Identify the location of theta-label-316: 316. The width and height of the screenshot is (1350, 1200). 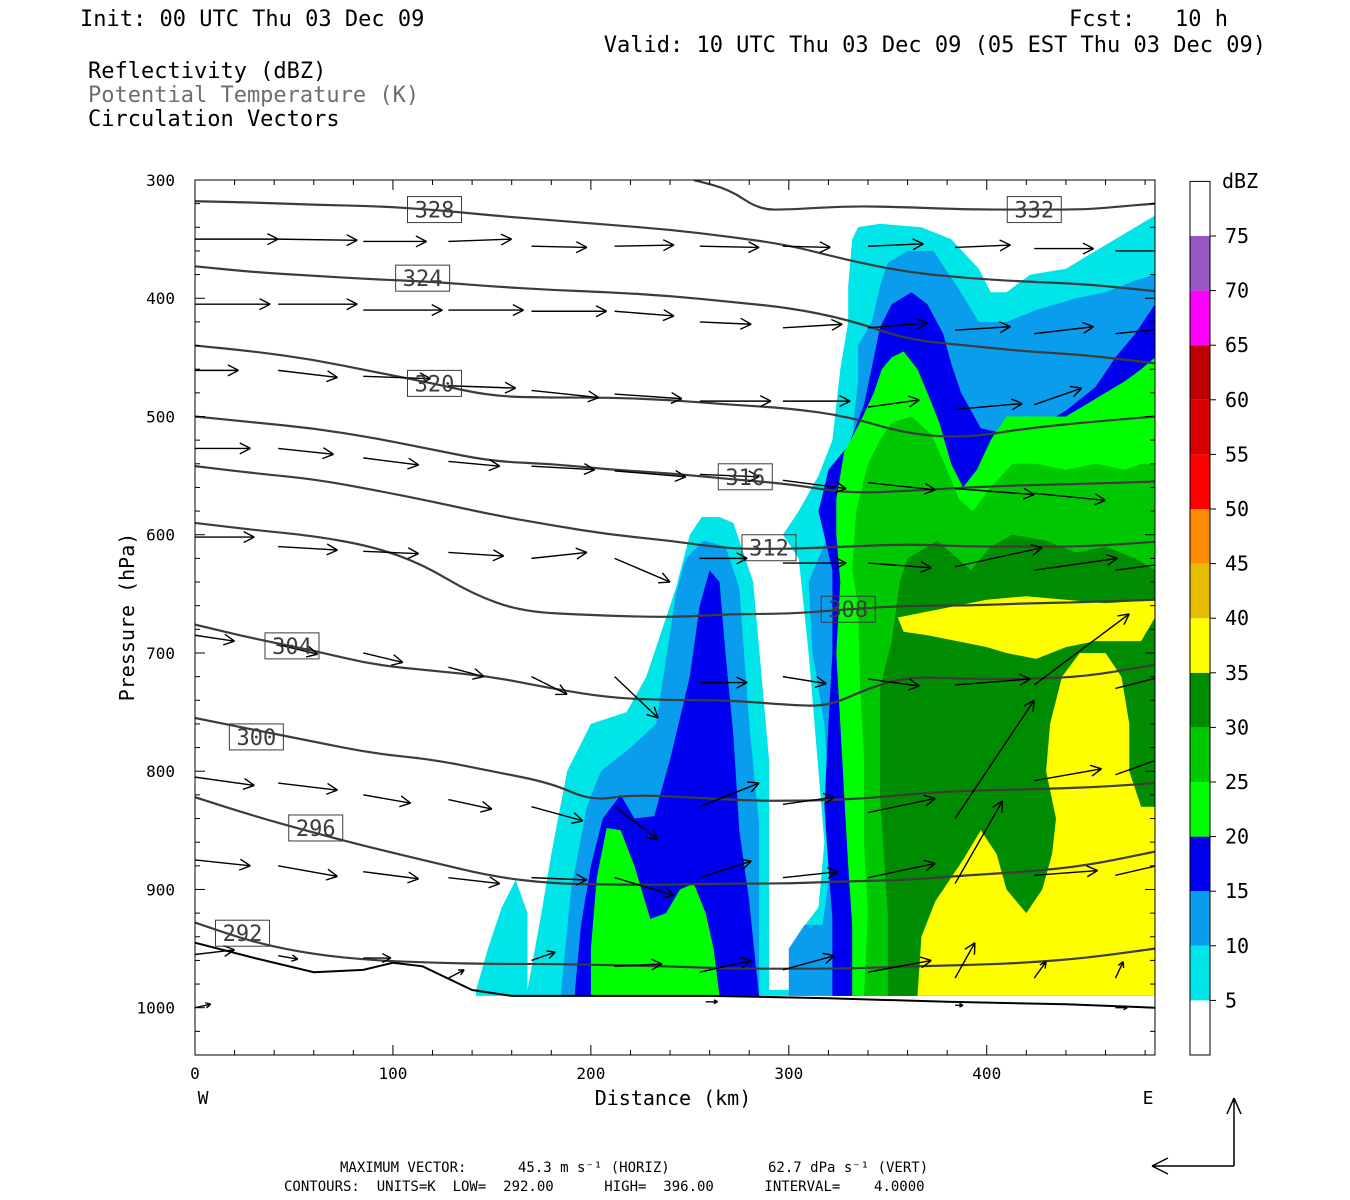
(745, 477).